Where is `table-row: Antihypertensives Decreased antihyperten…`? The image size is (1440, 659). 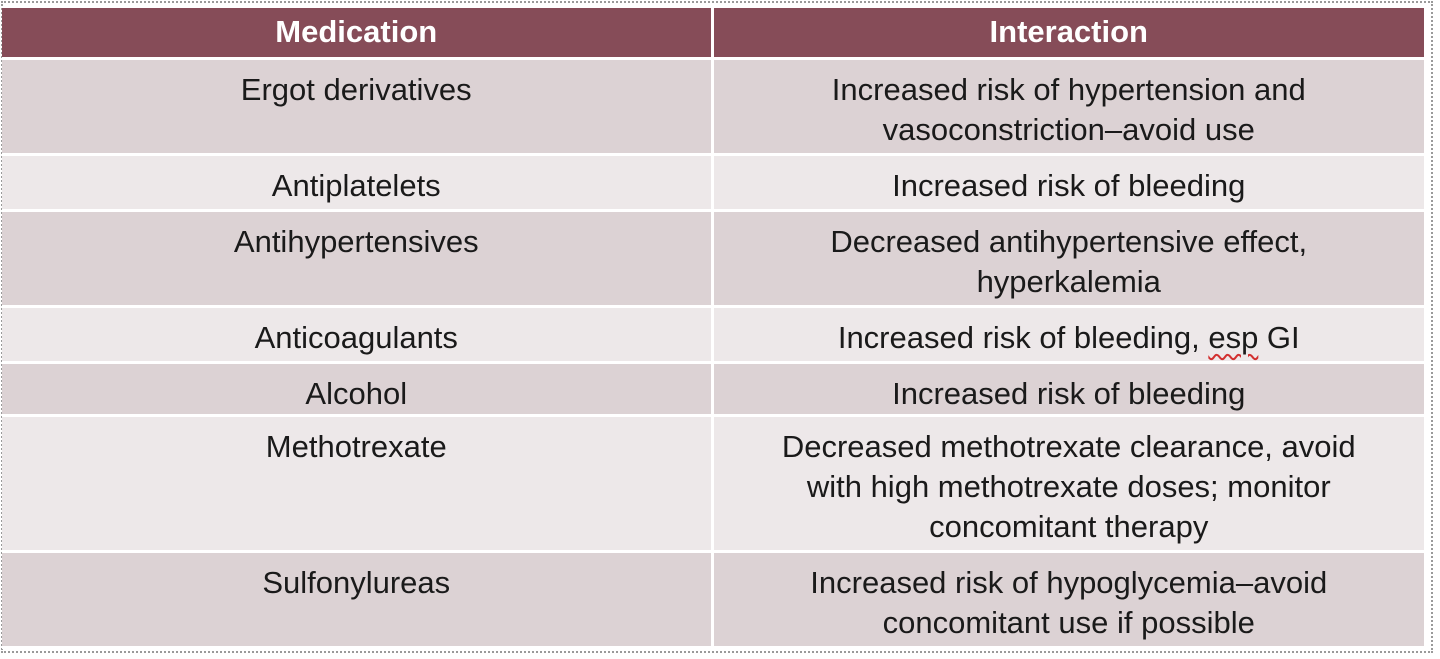 table-row: Antihypertensives Decreased antihyperten… is located at coordinates (713, 259).